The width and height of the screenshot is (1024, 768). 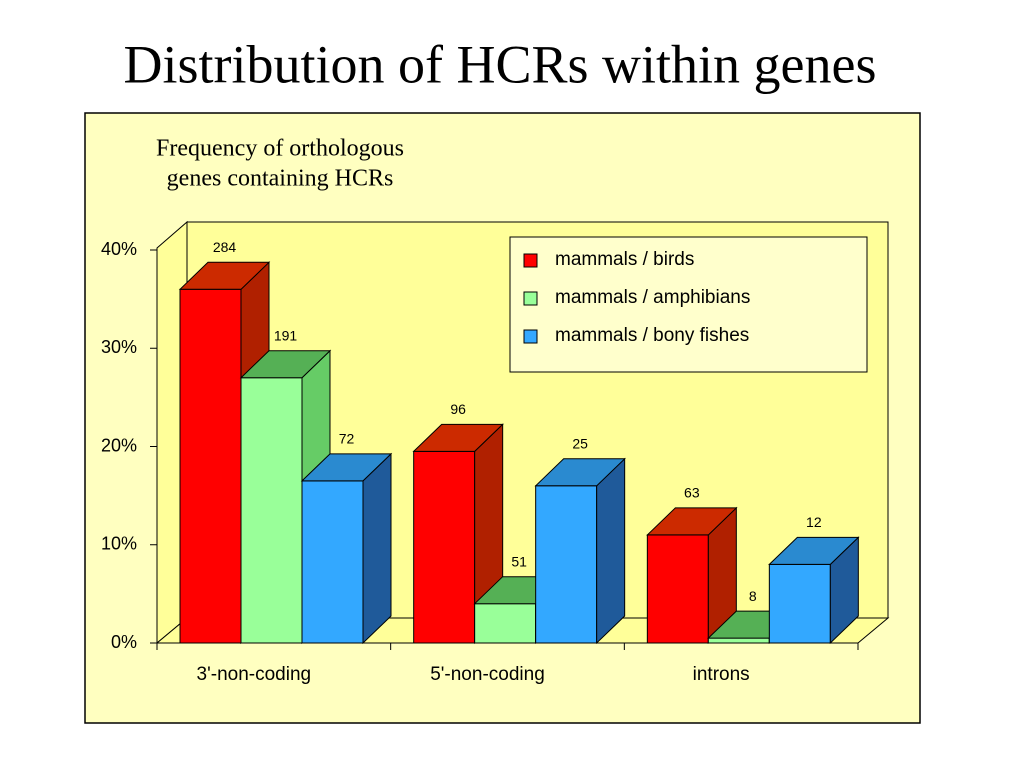 What do you see at coordinates (225, 247) in the screenshot?
I see `count-label: 284` at bounding box center [225, 247].